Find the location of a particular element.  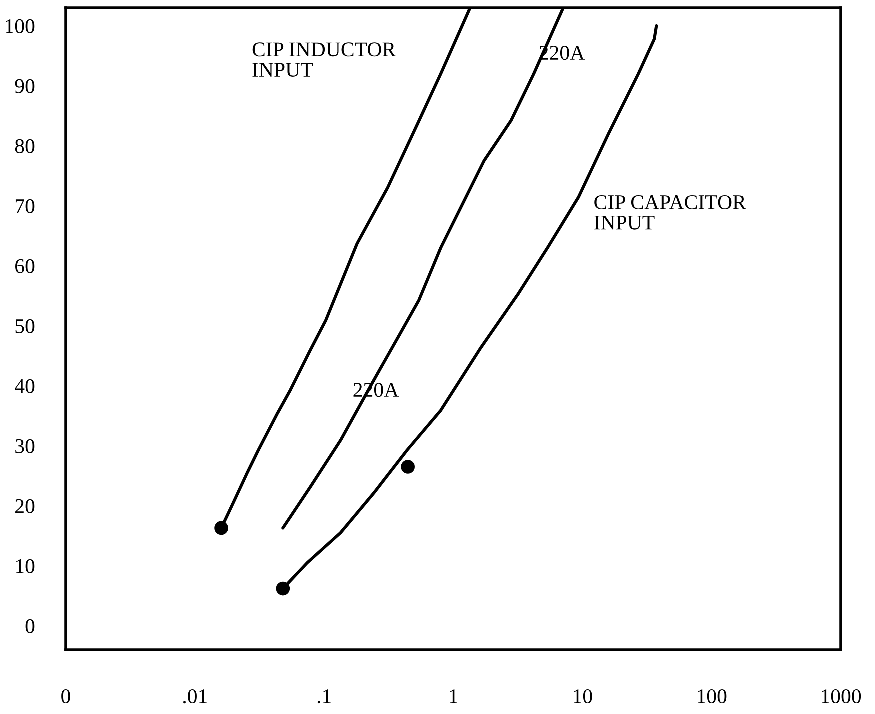

y-tick-label: 40 is located at coordinates (25, 386).